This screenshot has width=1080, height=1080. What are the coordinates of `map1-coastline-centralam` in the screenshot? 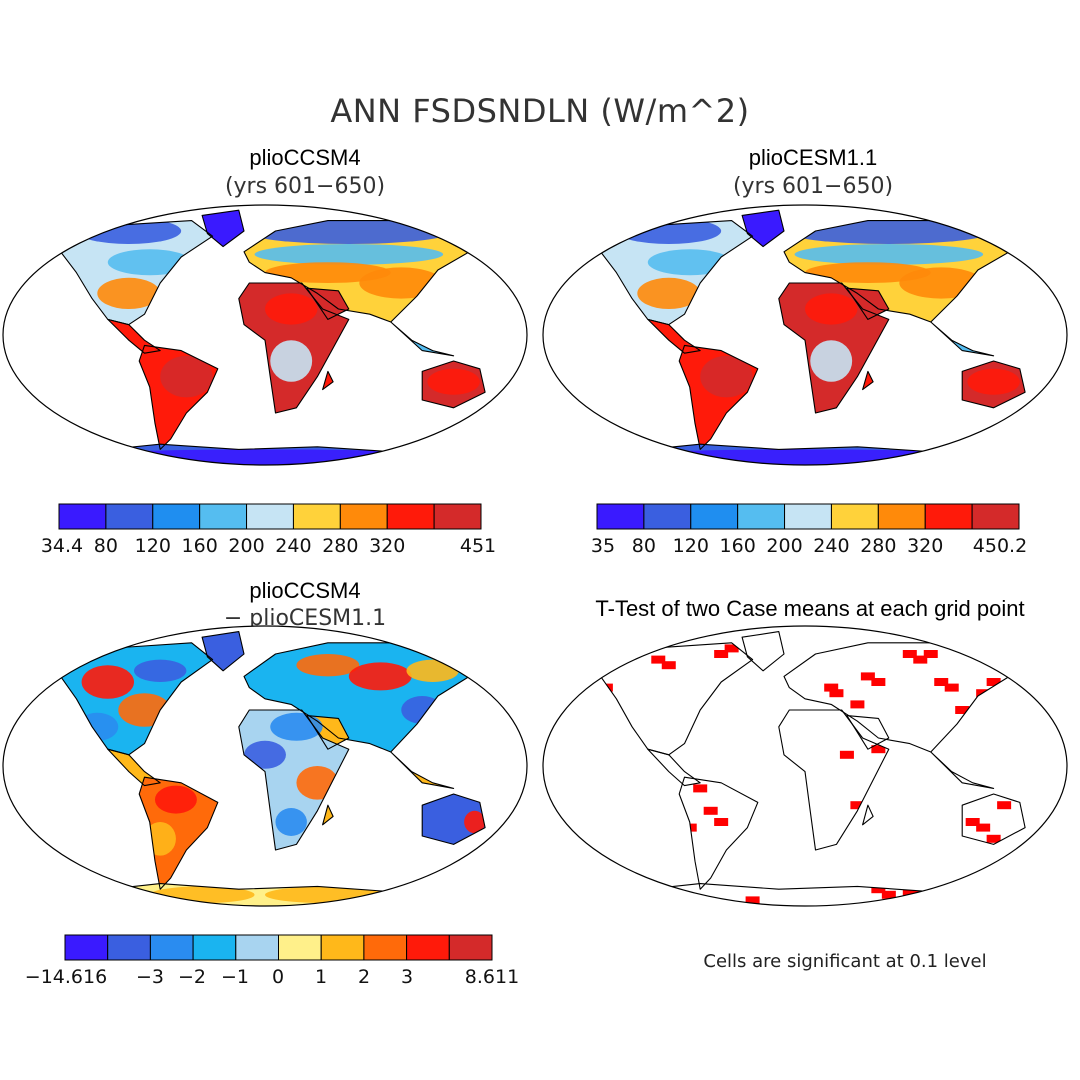 It's located at (134, 336).